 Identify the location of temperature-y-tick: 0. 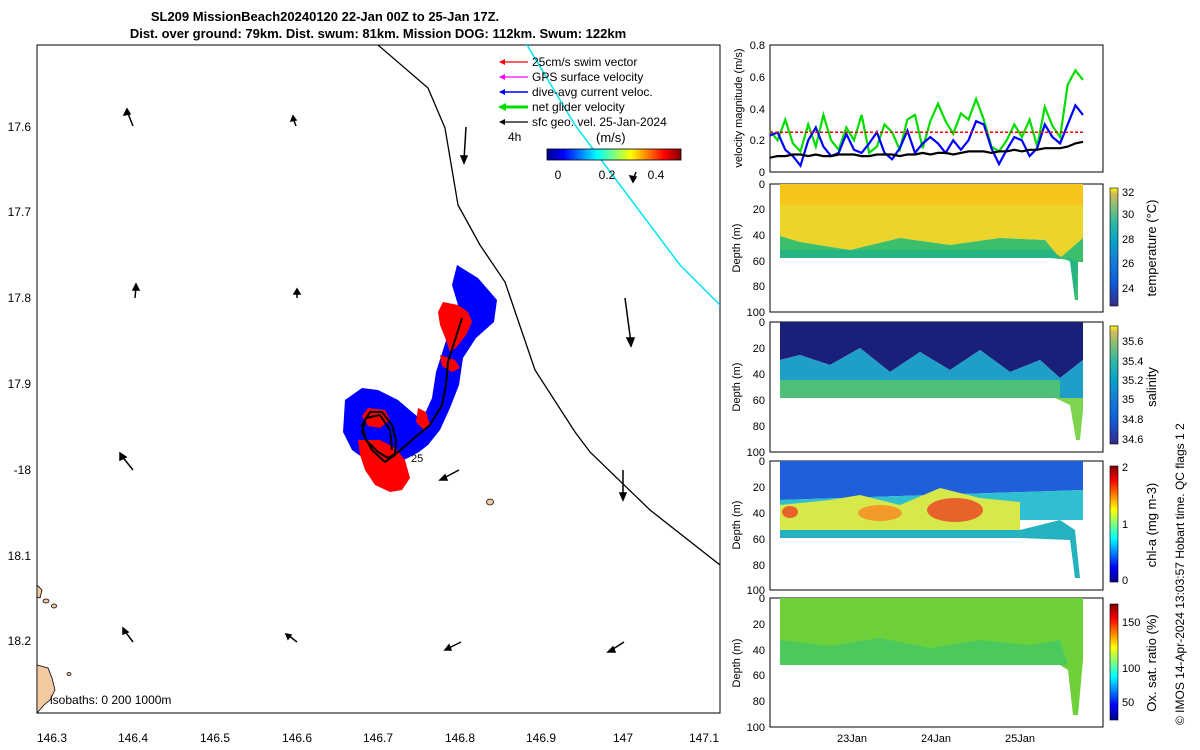
(762, 185).